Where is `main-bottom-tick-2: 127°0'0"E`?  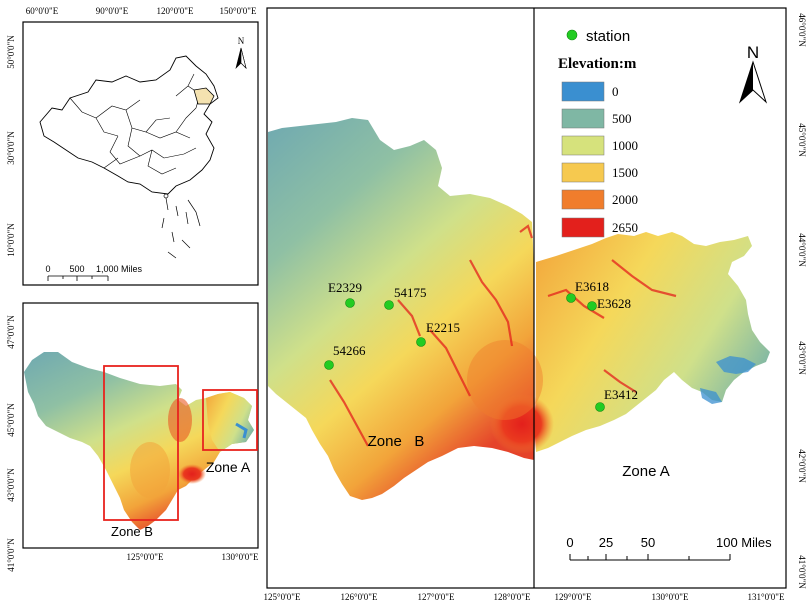
main-bottom-tick-2: 127°0'0"E is located at coordinates (436, 597).